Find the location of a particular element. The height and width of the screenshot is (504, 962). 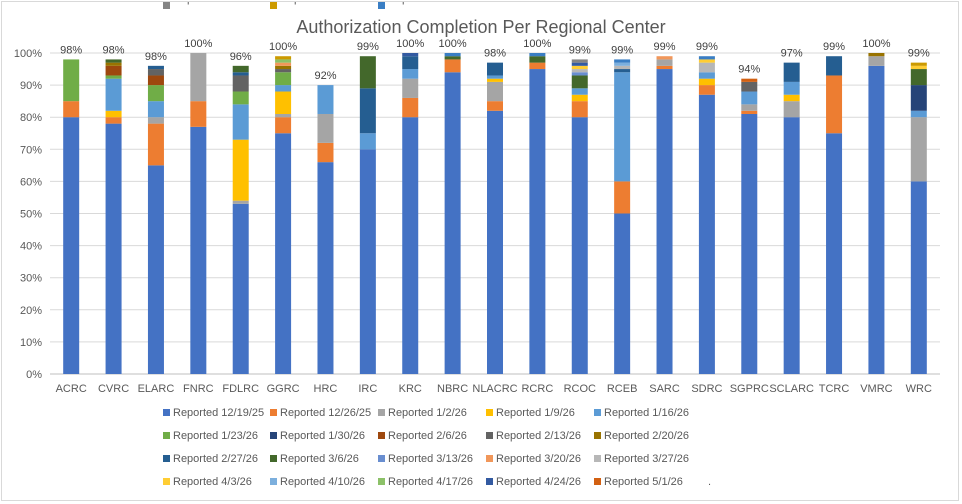

x-tick-label: RCRC is located at coordinates (537, 389).